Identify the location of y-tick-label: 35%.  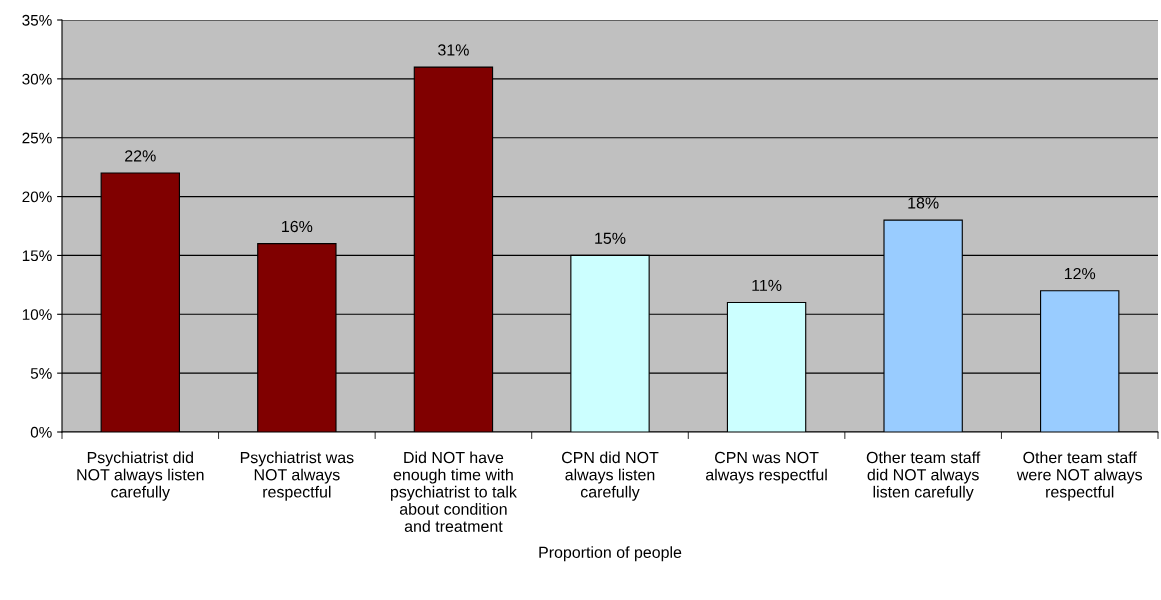
(37, 20).